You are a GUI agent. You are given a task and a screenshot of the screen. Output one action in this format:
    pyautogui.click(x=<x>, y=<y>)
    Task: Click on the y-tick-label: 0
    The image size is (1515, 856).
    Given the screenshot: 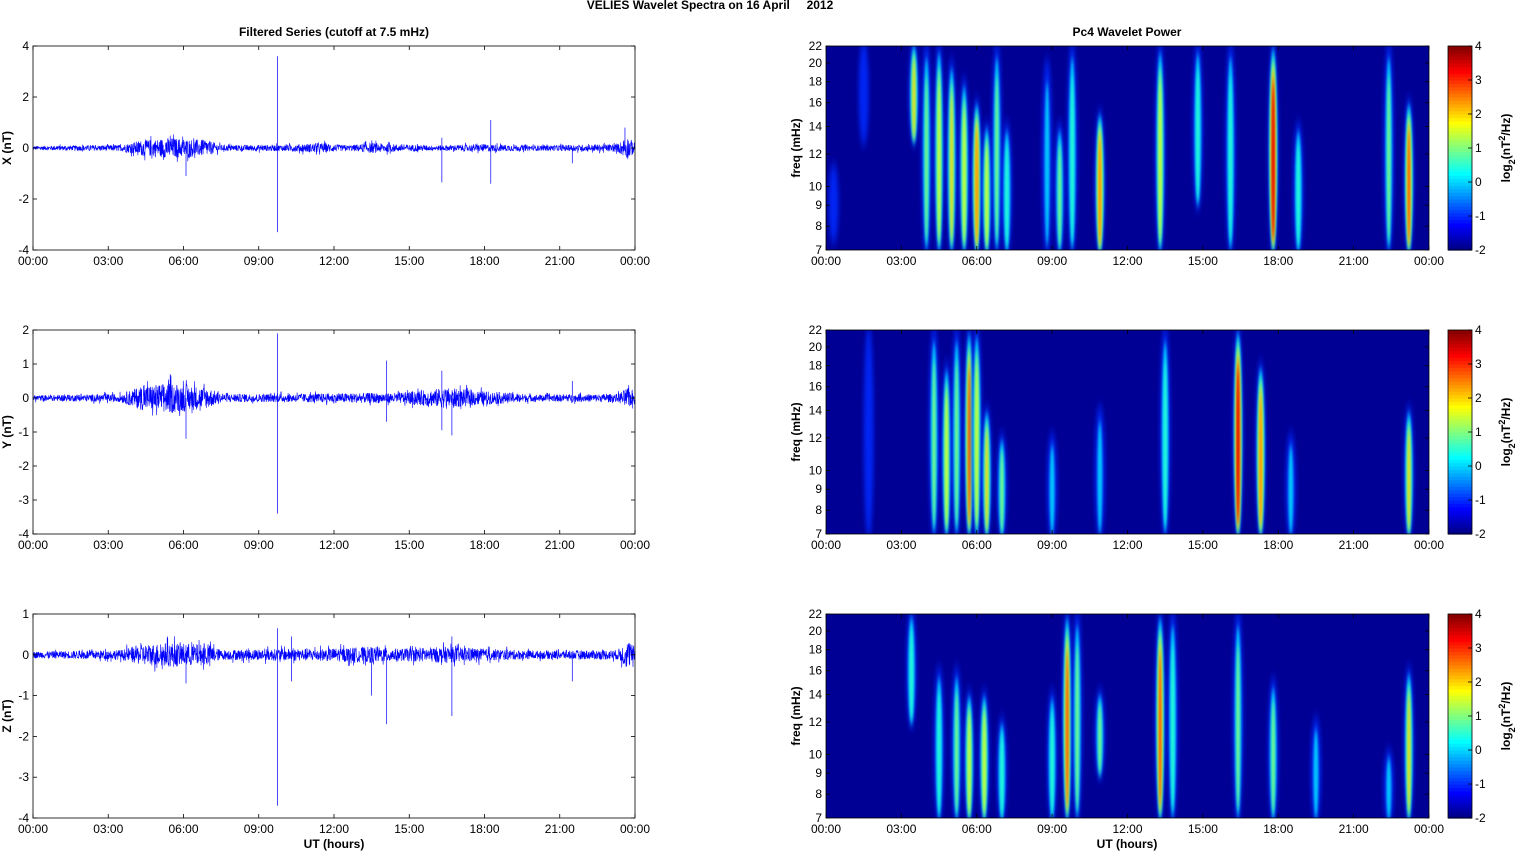 What is the action you would take?
    pyautogui.click(x=25, y=655)
    